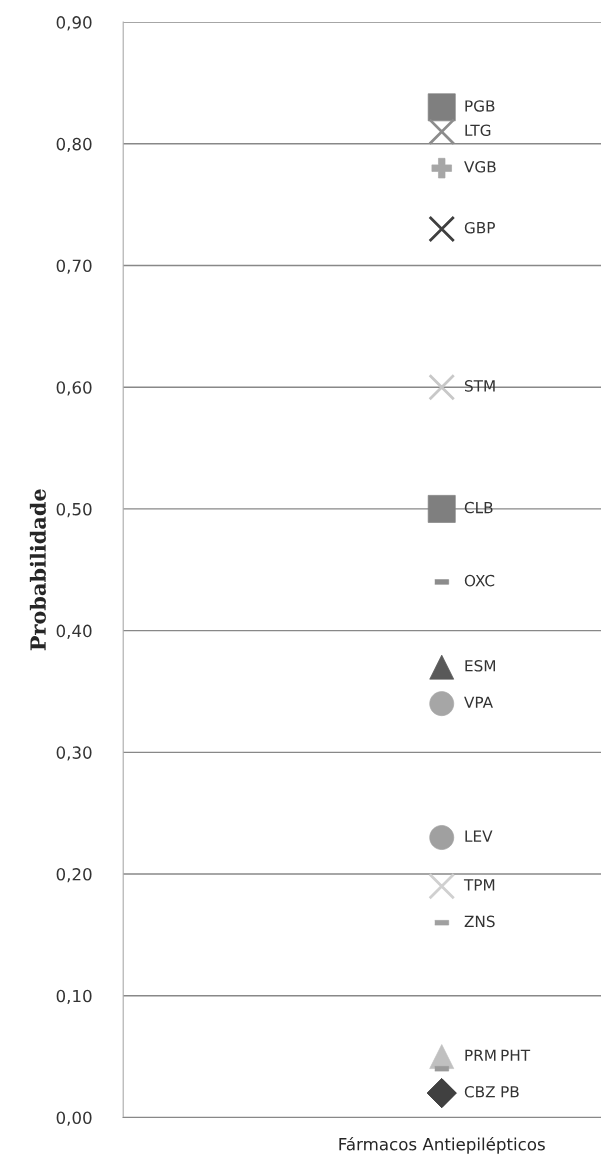 This screenshot has height=1164, width=601. What do you see at coordinates (74, 631) in the screenshot?
I see `y-tick-label: 0,40` at bounding box center [74, 631].